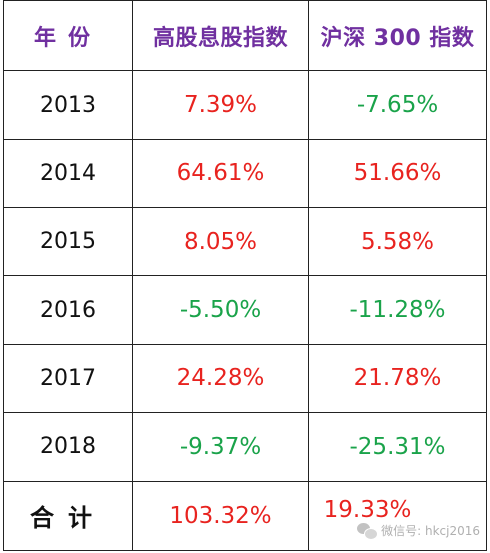 The image size is (490, 553). What do you see at coordinates (68, 105) in the screenshot?
I see `year-cell: 2013` at bounding box center [68, 105].